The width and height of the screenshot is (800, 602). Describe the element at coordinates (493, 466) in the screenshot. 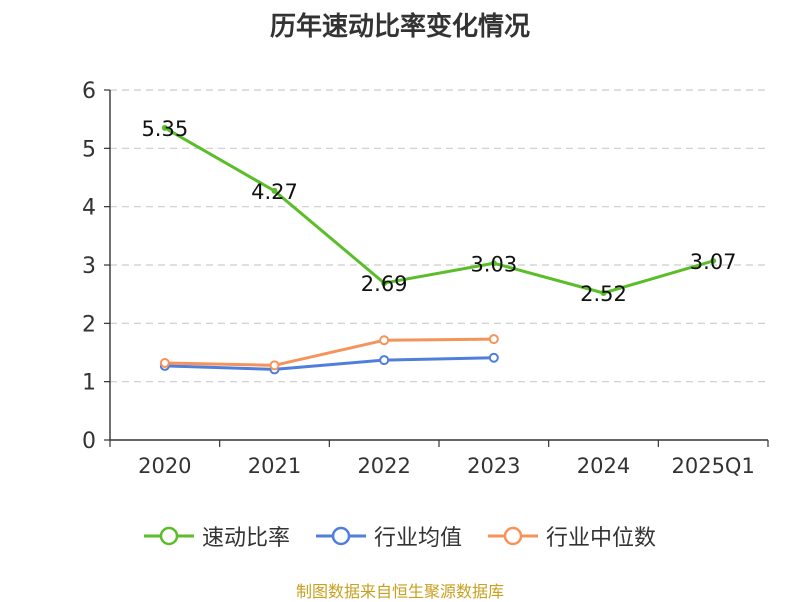

I see `x-tick-label: 2023` at that location.